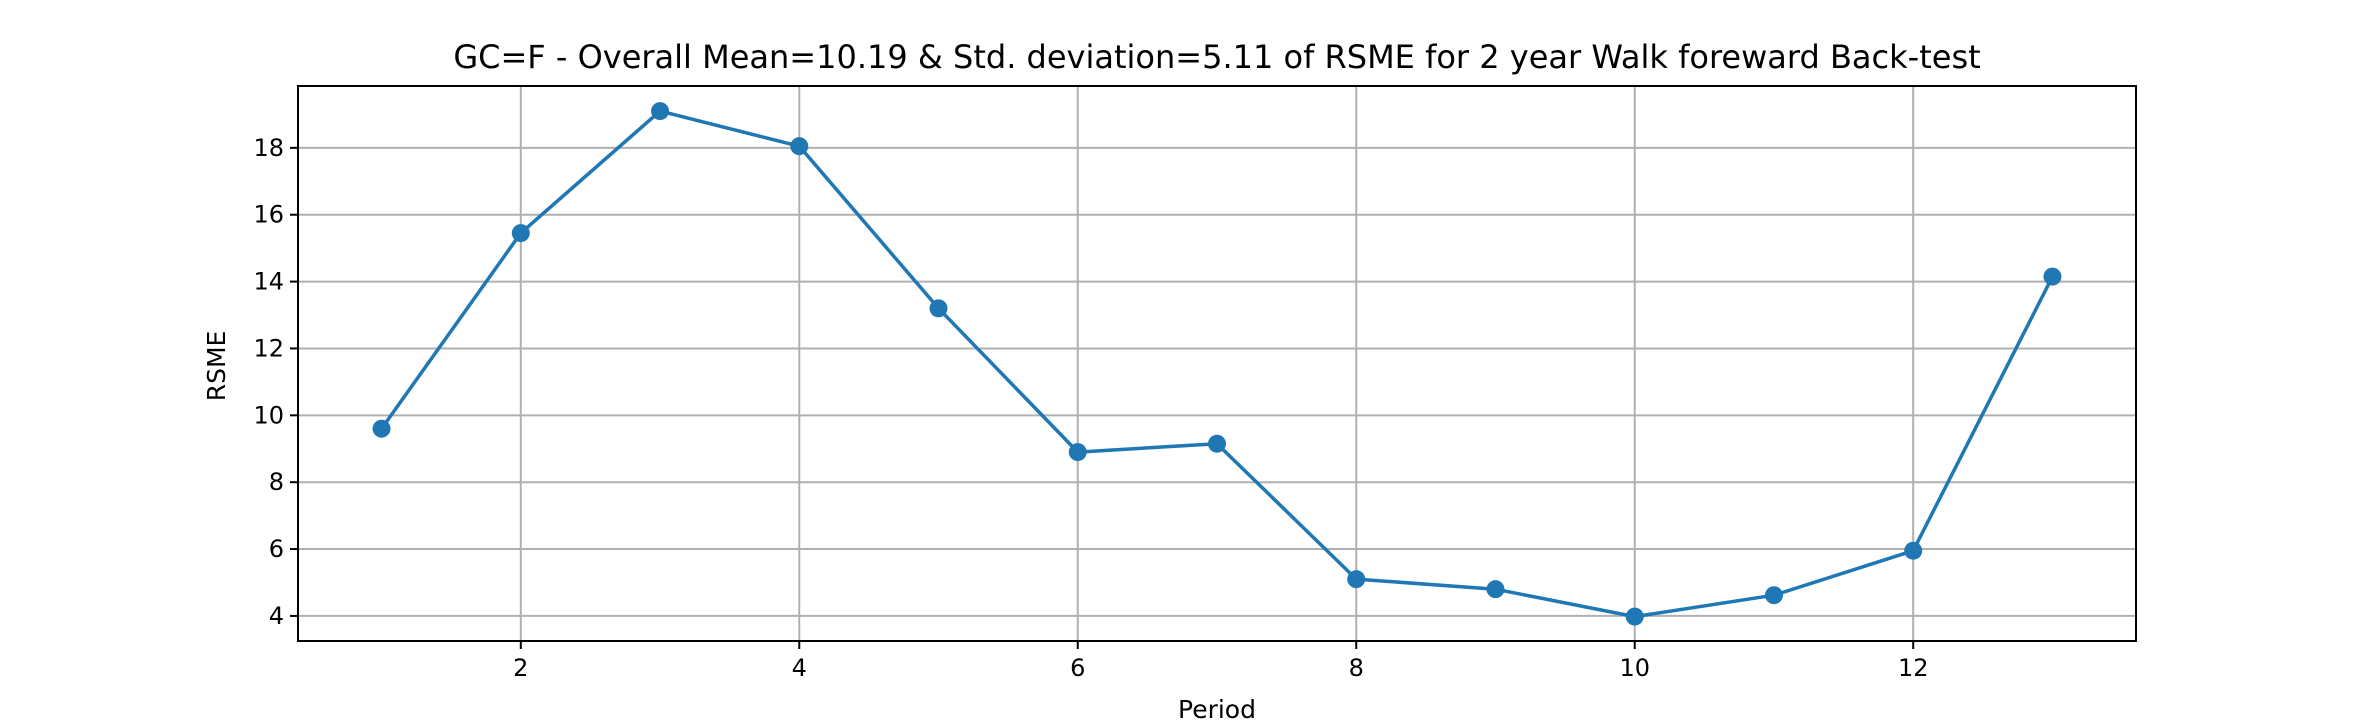 The image size is (2372, 720). What do you see at coordinates (1077, 668) in the screenshot?
I see `x-tick-label: 6` at bounding box center [1077, 668].